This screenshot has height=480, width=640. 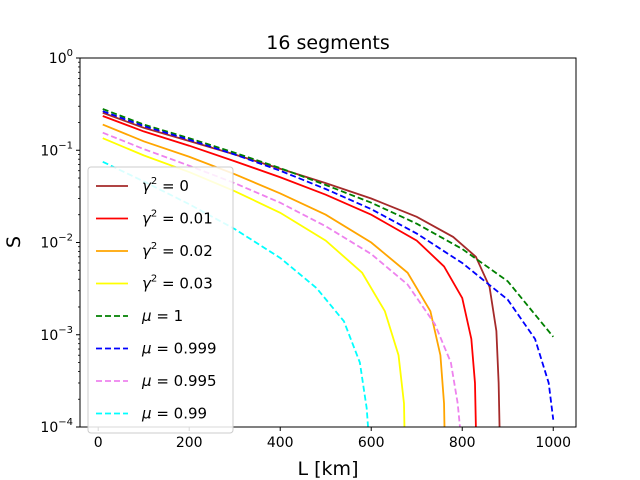 I want to click on legend-label: μ = 0.995, so click(x=179, y=381).